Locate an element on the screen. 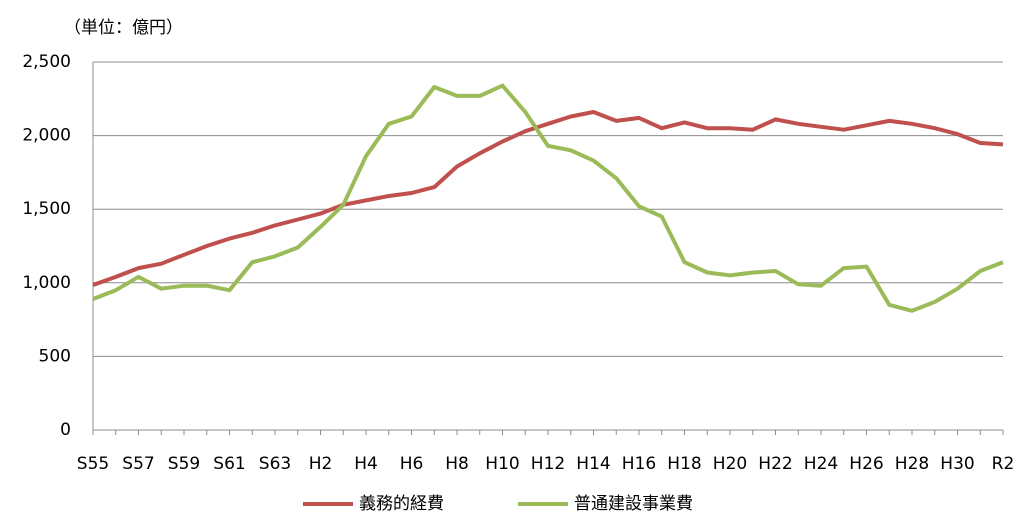  x-tick-label: H12 is located at coordinates (548, 464).